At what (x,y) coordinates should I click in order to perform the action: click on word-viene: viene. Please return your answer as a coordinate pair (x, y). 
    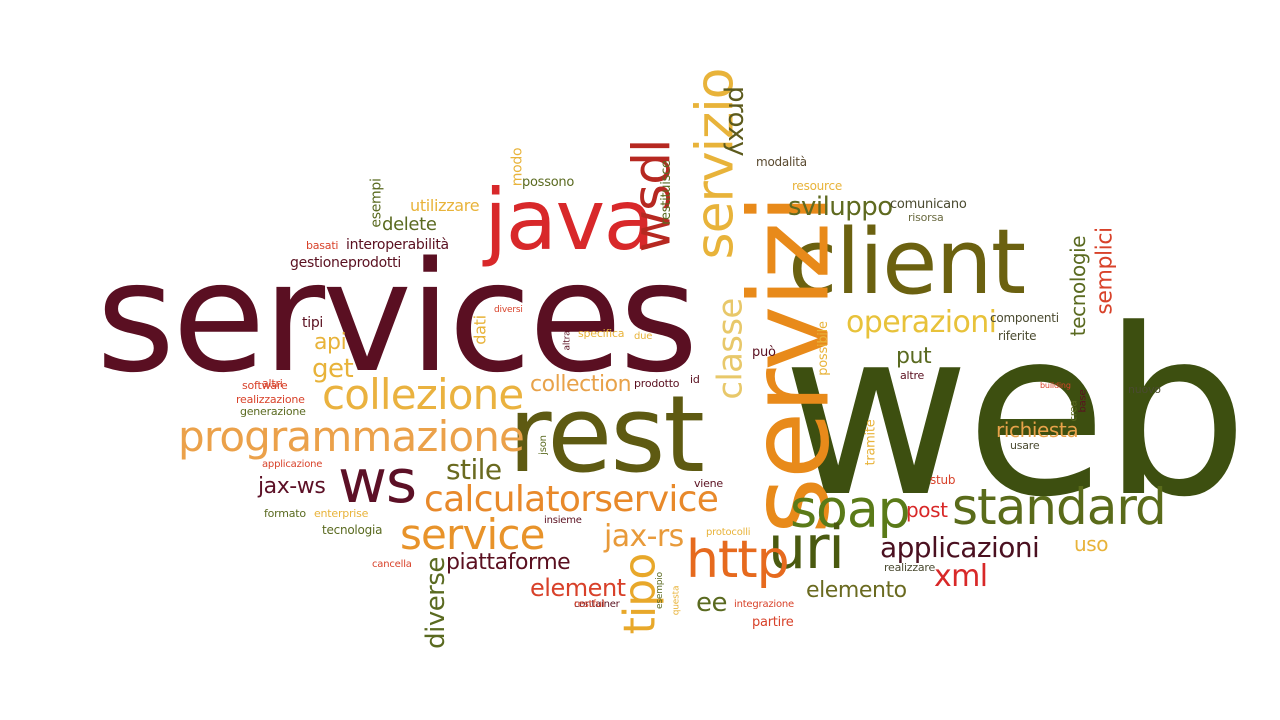
    Looking at the image, I should click on (708, 483).